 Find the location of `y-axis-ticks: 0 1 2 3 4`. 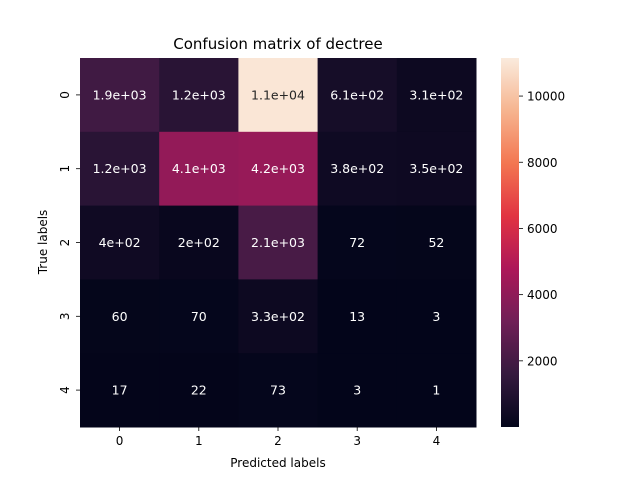

y-axis-ticks: 0 1 2 3 4 is located at coordinates (69, 242).